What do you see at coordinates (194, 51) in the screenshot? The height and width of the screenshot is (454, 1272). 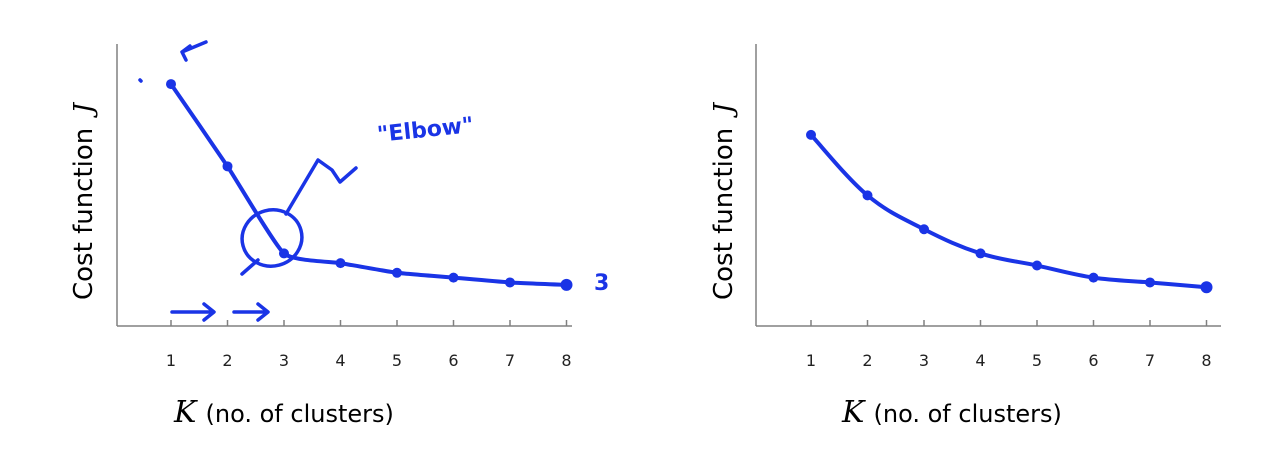 I see `arrow-annotation-top` at bounding box center [194, 51].